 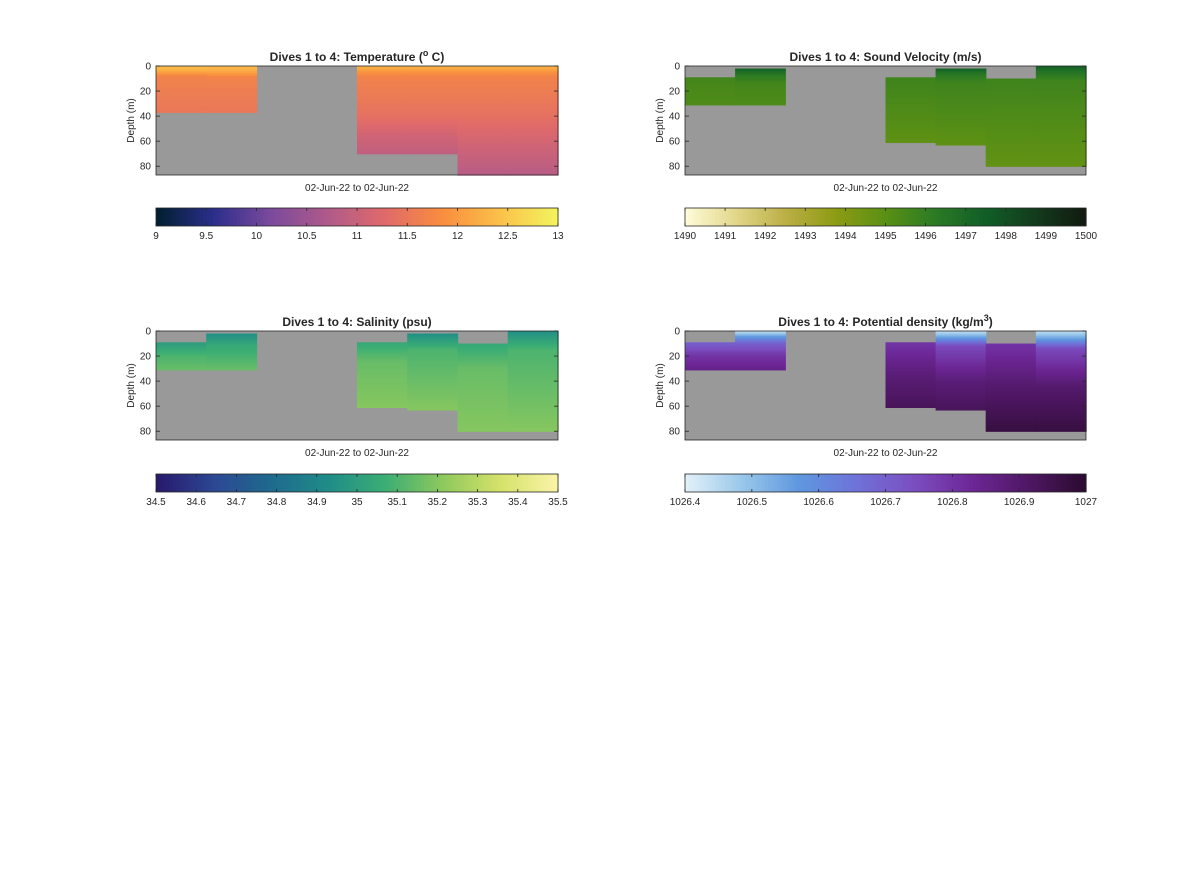 I want to click on axes-frame, so click(x=357, y=385).